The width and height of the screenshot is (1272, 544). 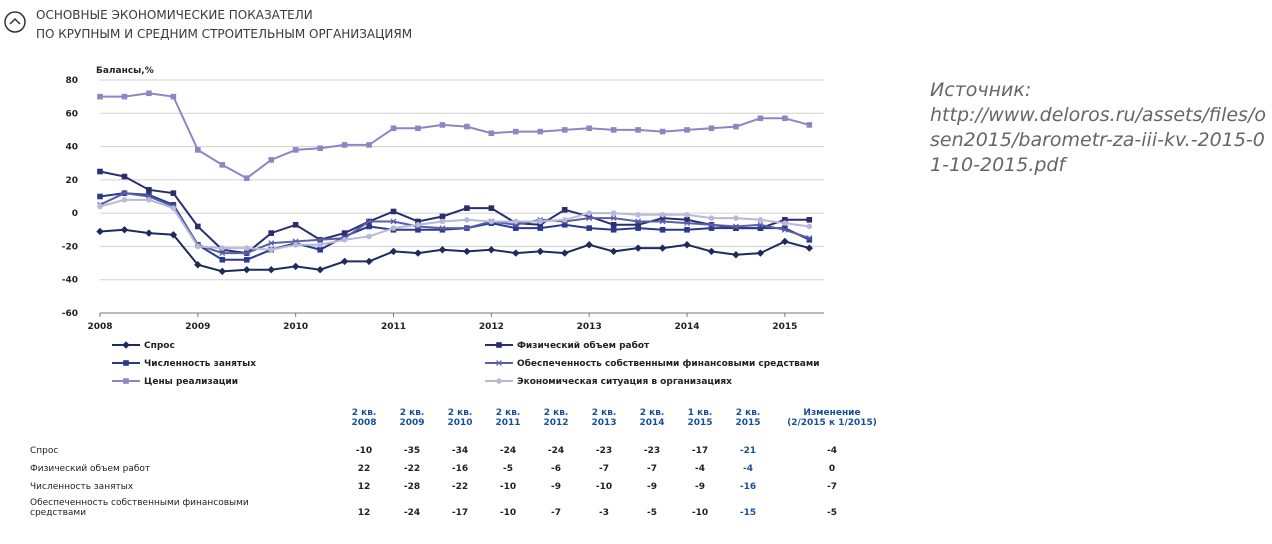 What do you see at coordinates (604, 418) in the screenshot?
I see `column-header: 2 кв. 2013` at bounding box center [604, 418].